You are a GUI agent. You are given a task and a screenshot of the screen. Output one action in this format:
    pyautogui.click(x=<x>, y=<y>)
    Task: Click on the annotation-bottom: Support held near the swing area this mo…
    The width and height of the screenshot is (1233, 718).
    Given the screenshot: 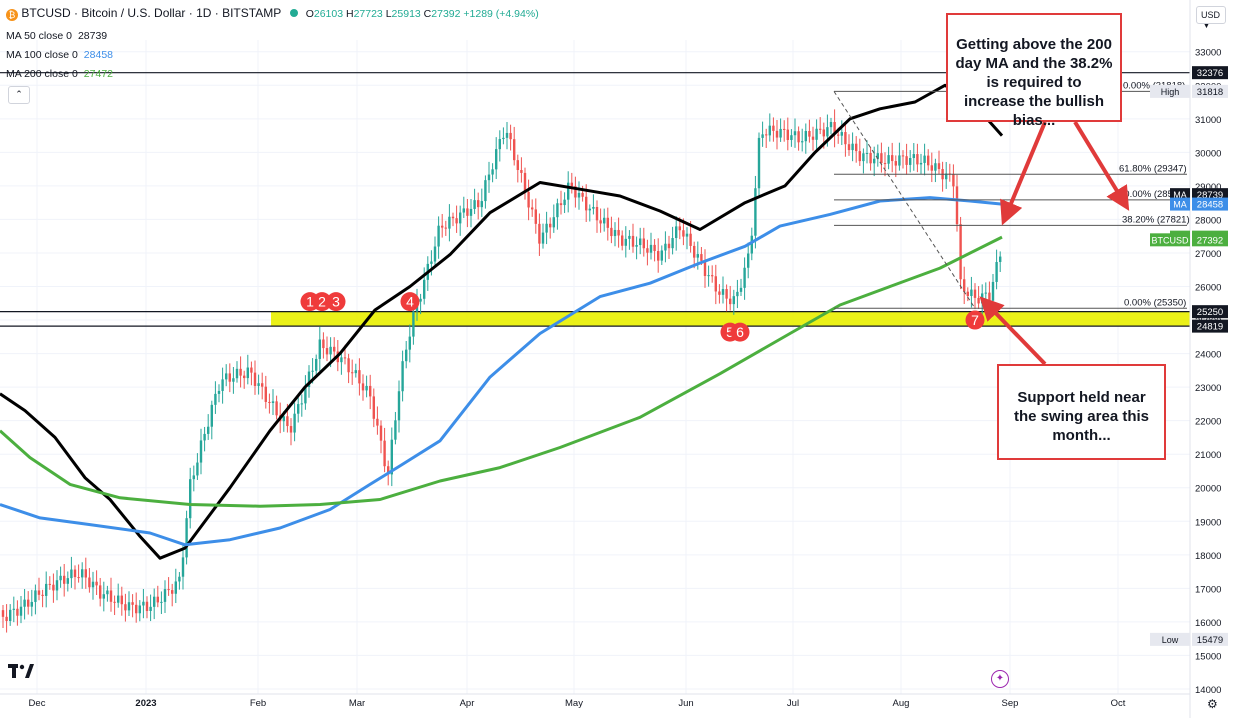 What is the action you would take?
    pyautogui.click(x=1081, y=412)
    